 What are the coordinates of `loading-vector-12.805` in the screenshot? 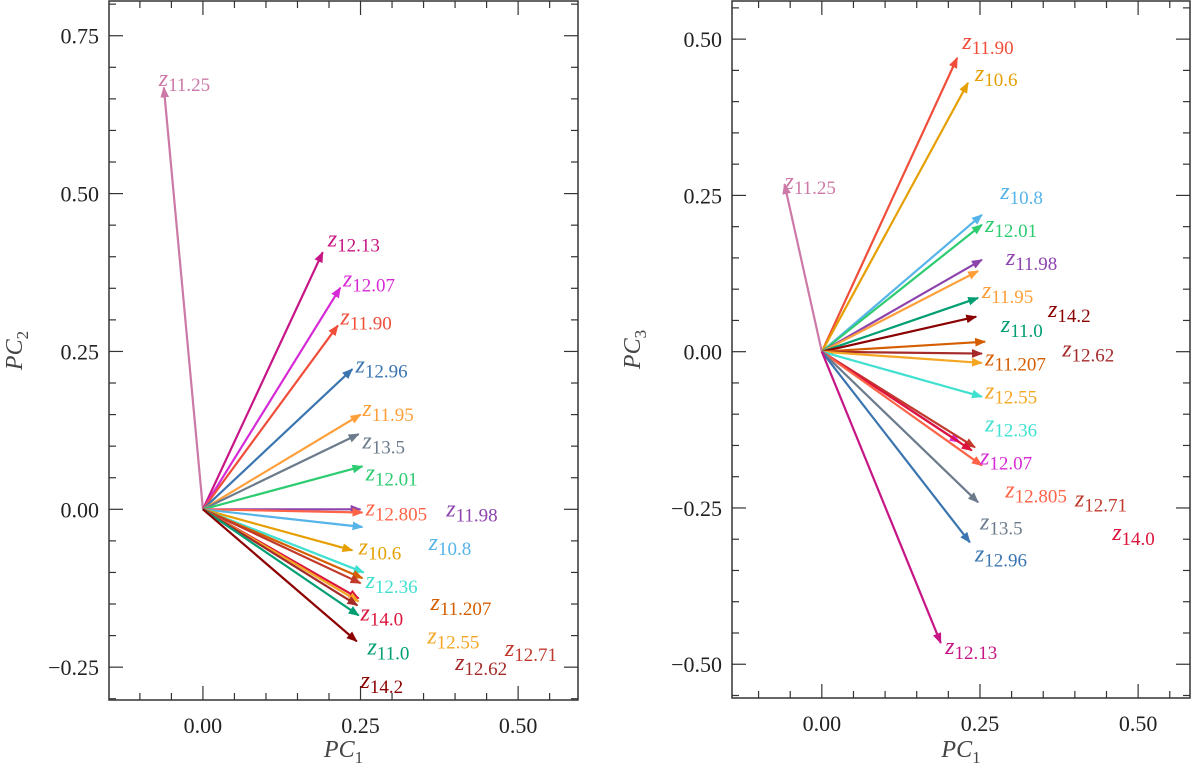 It's located at (902, 408).